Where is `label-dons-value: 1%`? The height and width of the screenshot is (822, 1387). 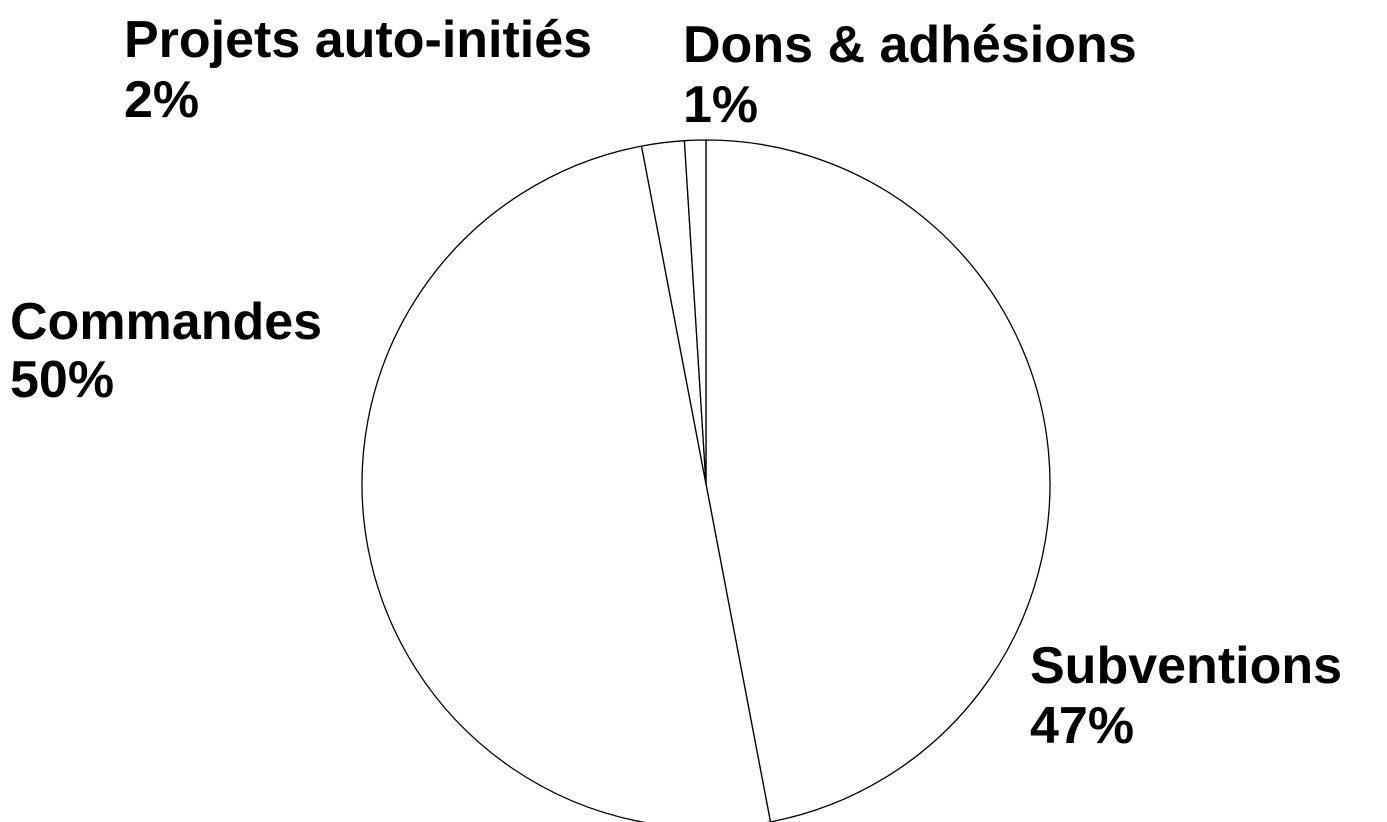
label-dons-value: 1% is located at coordinates (720, 105).